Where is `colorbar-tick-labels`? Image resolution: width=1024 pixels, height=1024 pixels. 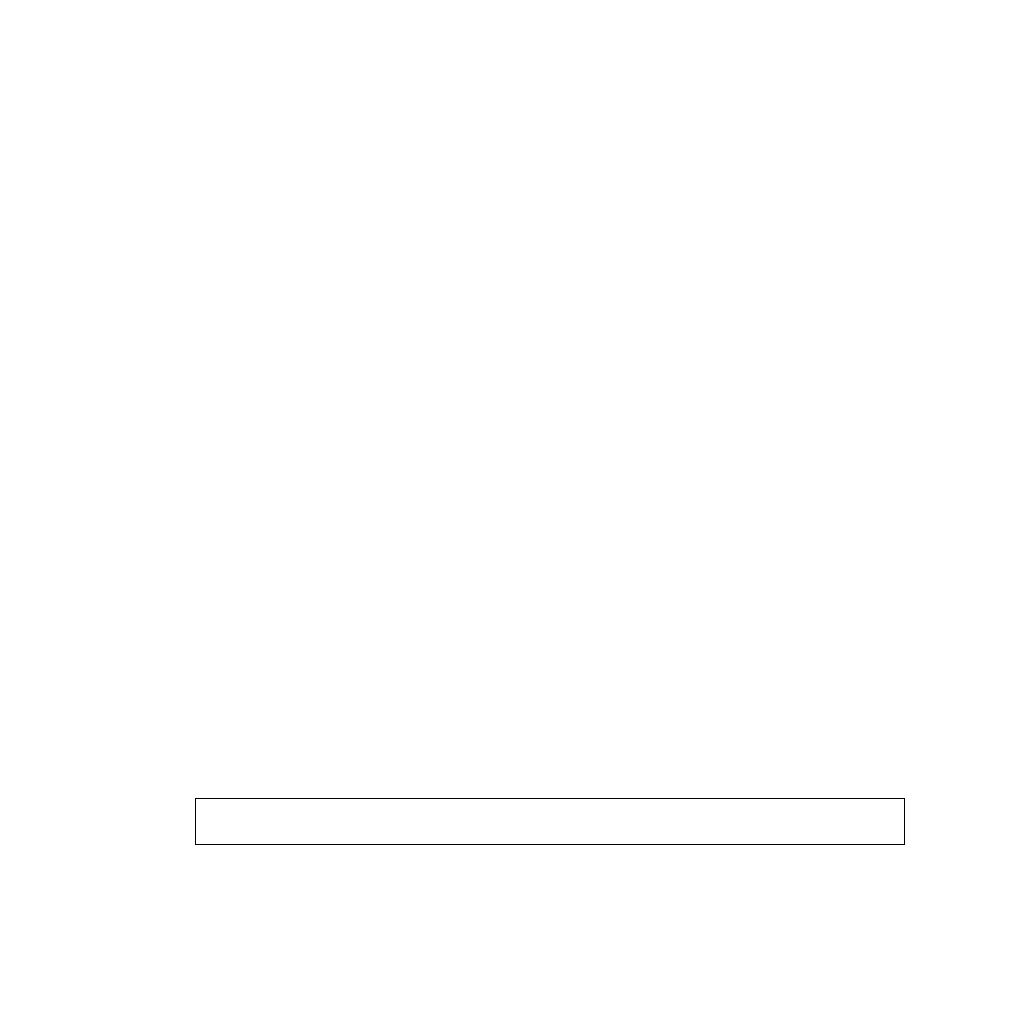 colorbar-tick-labels is located at coordinates (550, 863).